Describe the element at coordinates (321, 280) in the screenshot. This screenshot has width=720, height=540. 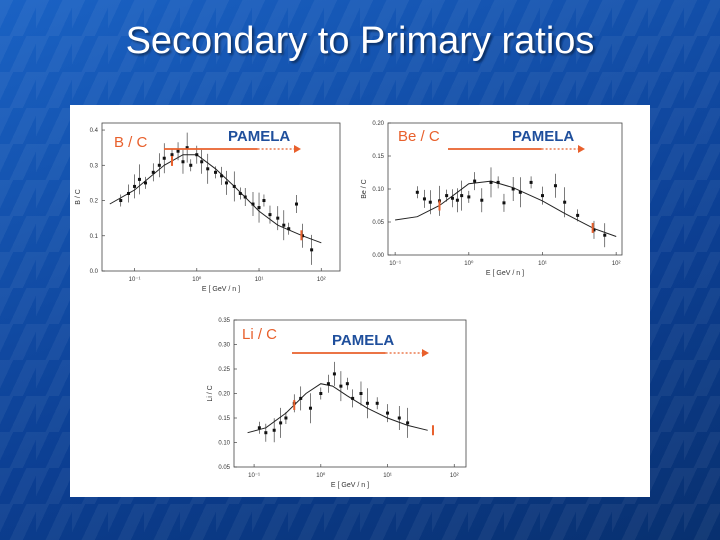
I see `bc-xtick-label: 10²` at that location.